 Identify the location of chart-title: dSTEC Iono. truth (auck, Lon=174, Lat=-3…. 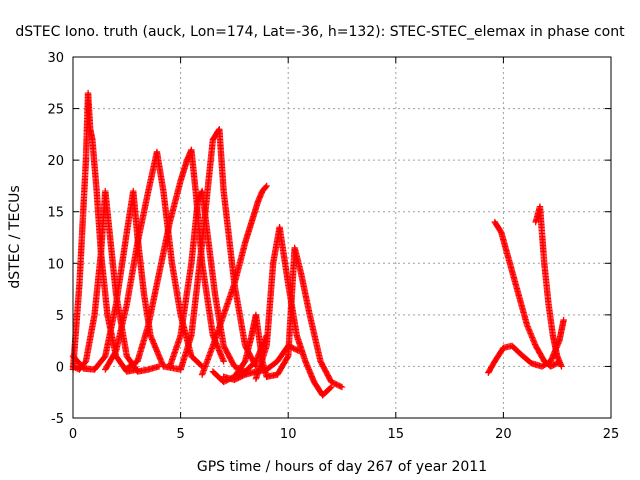
(320, 32).